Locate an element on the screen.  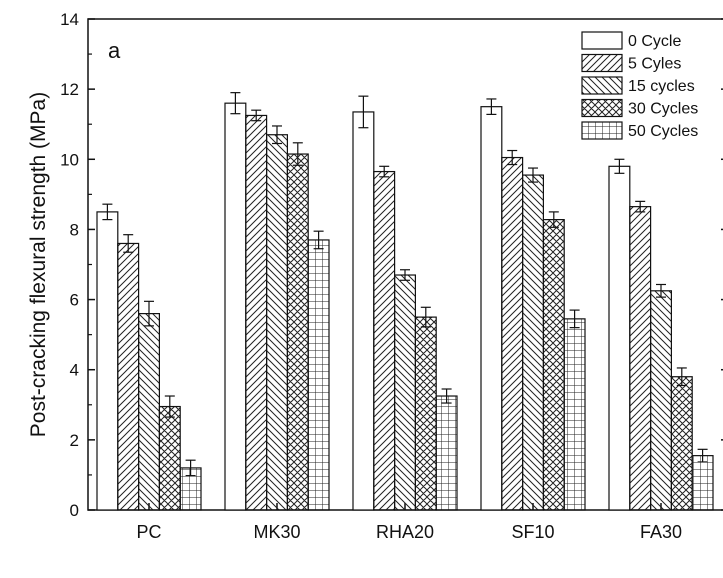
legend-label: 30 Cycles is located at coordinates (663, 109).